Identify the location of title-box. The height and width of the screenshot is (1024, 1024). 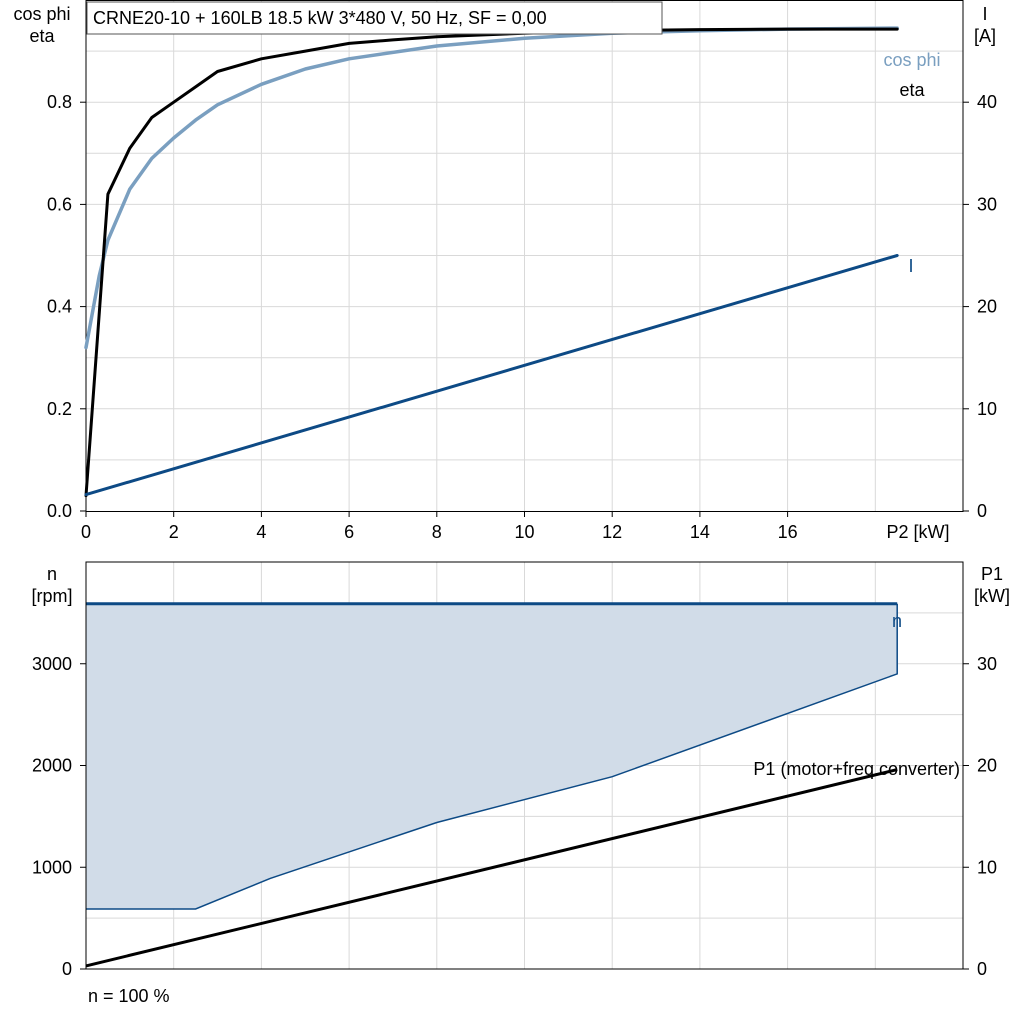
(374, 18).